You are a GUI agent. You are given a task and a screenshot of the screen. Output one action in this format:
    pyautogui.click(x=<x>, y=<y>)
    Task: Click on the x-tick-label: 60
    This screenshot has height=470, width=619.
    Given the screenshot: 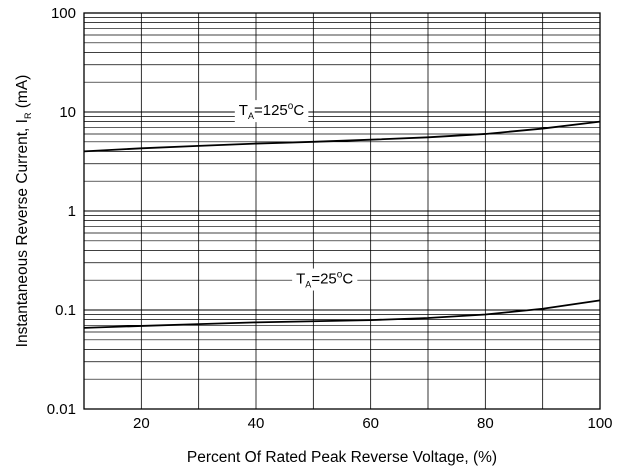 What is the action you would take?
    pyautogui.click(x=370, y=423)
    